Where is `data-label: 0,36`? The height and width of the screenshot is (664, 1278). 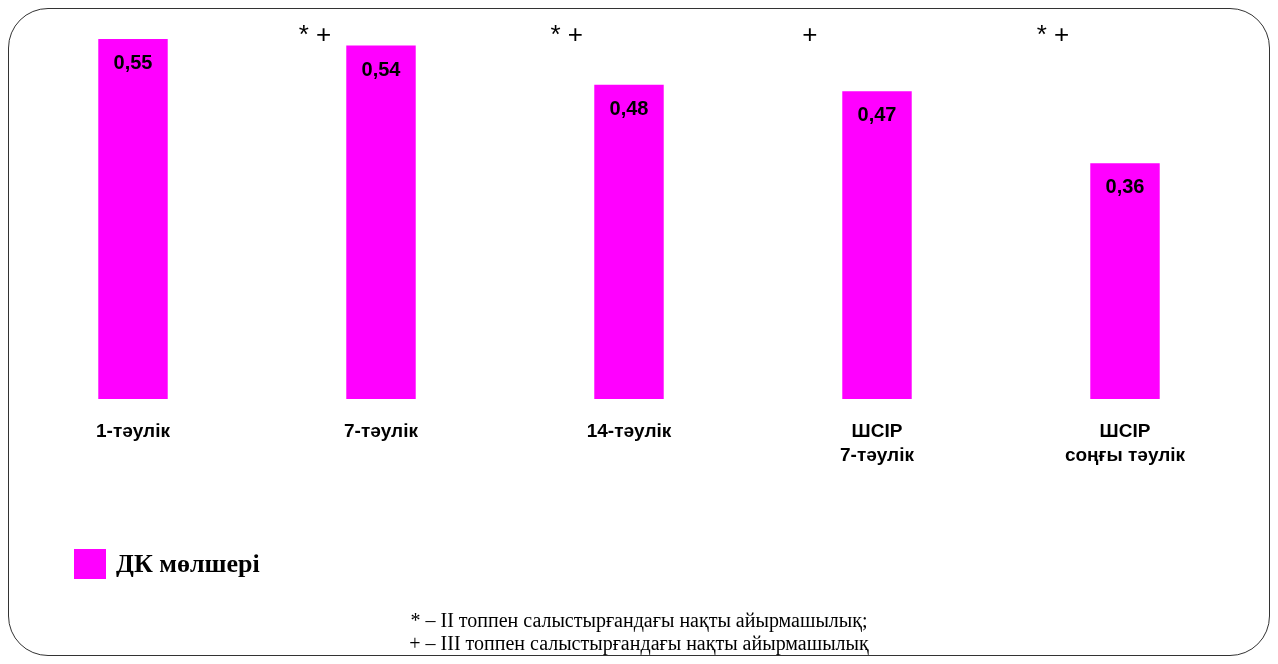 data-label: 0,36 is located at coordinates (1125, 186).